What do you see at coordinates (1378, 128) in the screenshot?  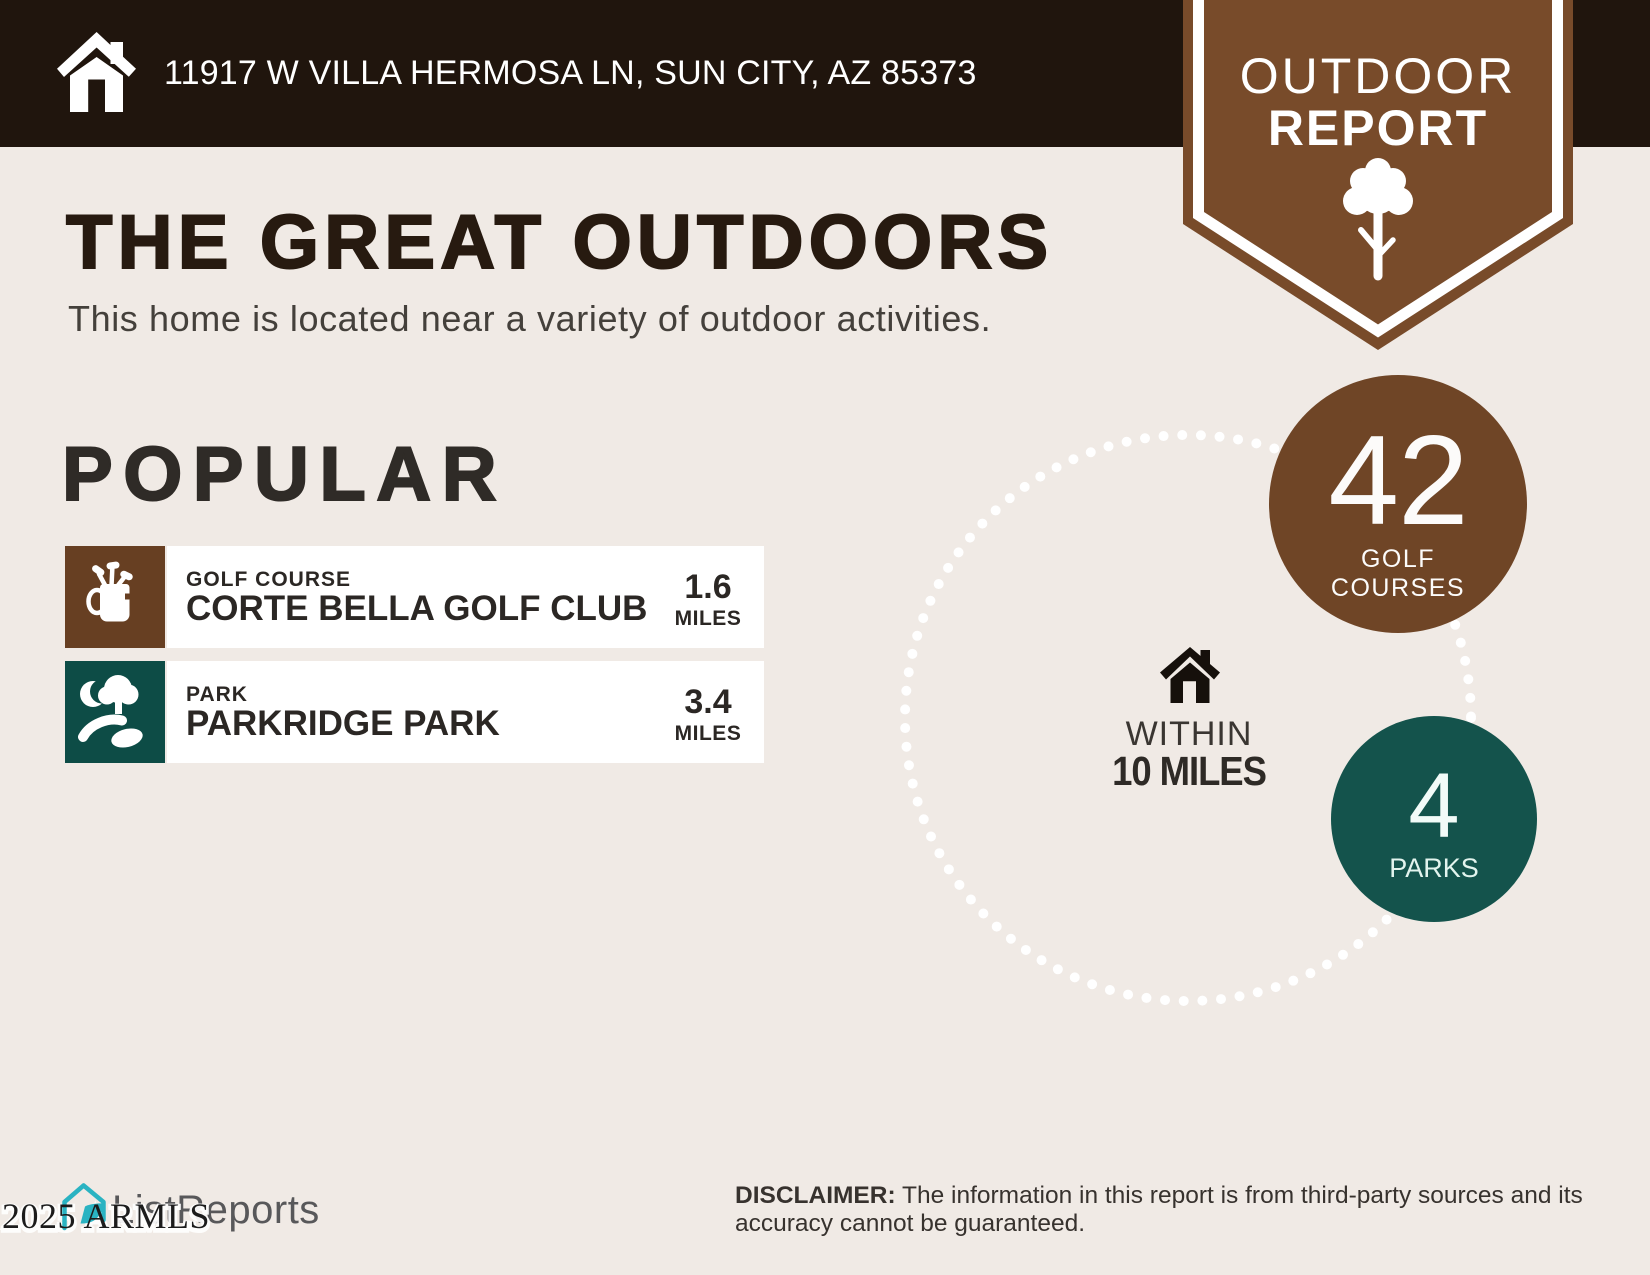 I see `svg-text: REPORT` at bounding box center [1378, 128].